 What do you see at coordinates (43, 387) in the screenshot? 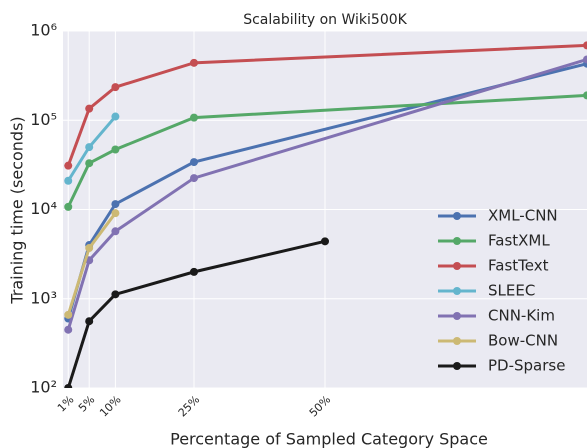
I see `y-tick-label: 10²` at bounding box center [43, 387].